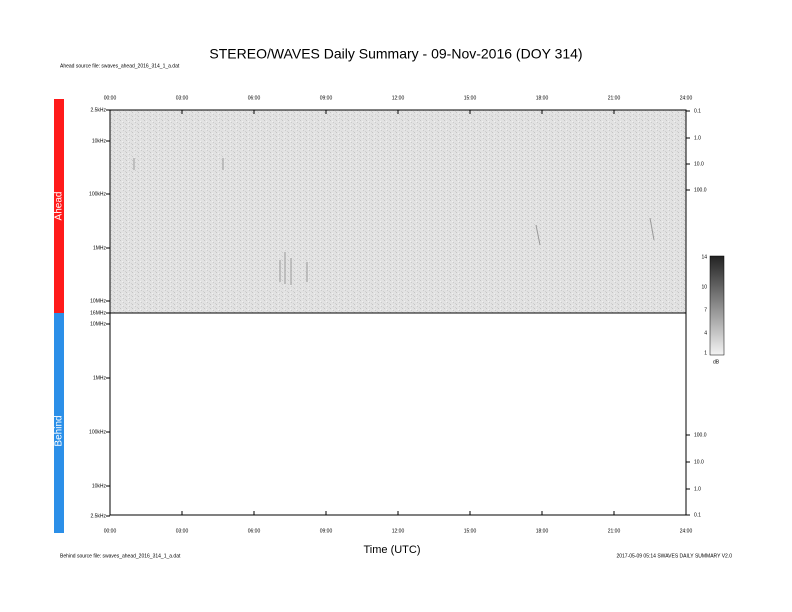  I want to click on panel-label: Behind, so click(59, 430).